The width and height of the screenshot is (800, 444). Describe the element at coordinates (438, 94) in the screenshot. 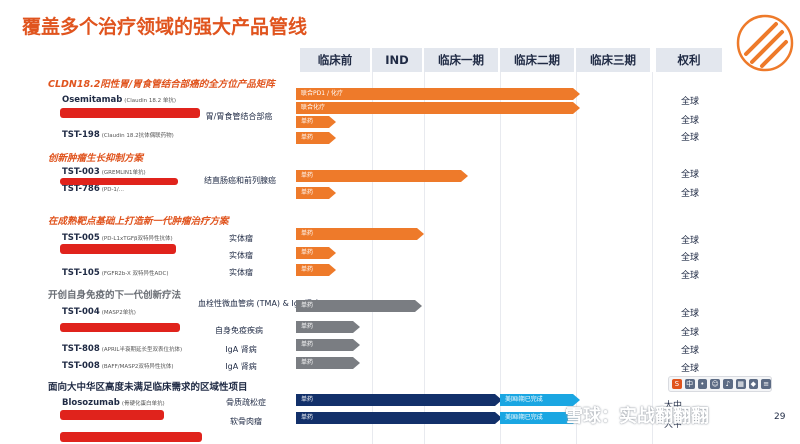

I see `pipeline-bar-osemitamab-pd1: 联合PD1 / 化疗` at that location.